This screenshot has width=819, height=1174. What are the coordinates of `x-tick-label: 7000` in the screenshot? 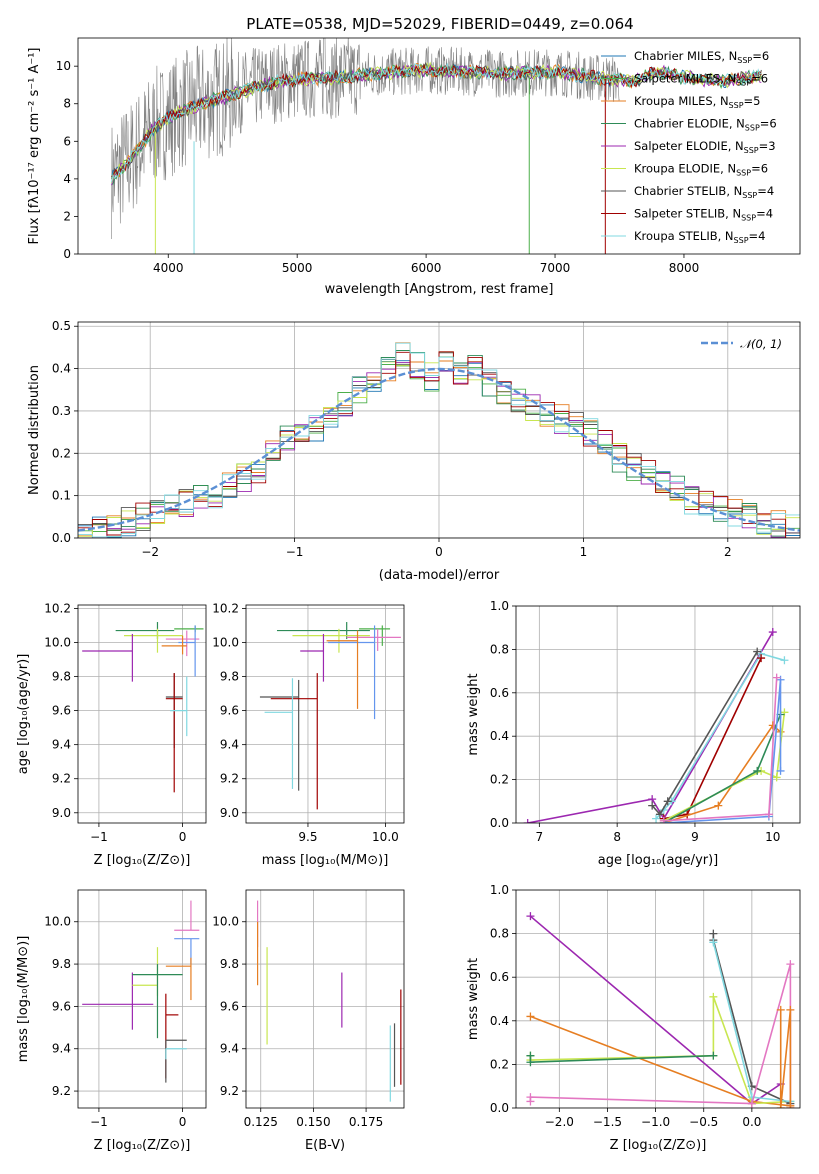 It's located at (555, 268).